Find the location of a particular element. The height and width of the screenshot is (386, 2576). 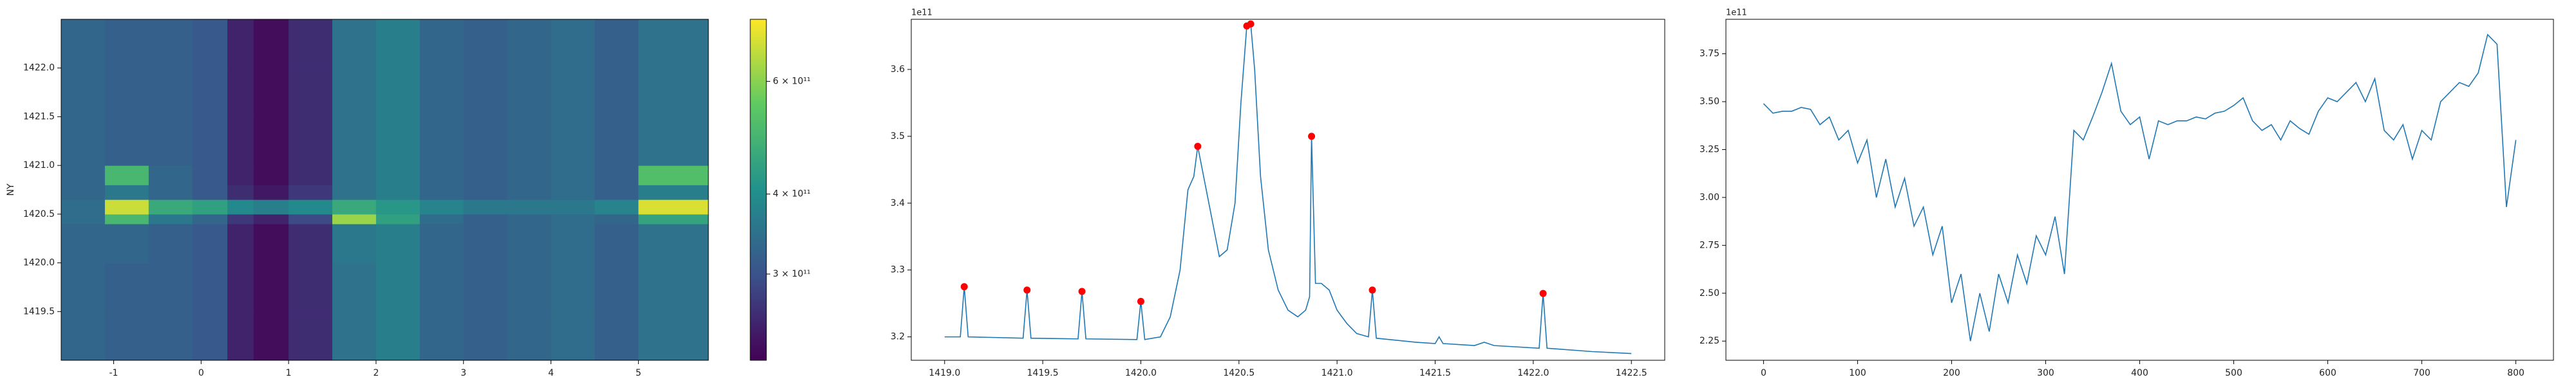

x-tick-label: 200 is located at coordinates (1952, 373).